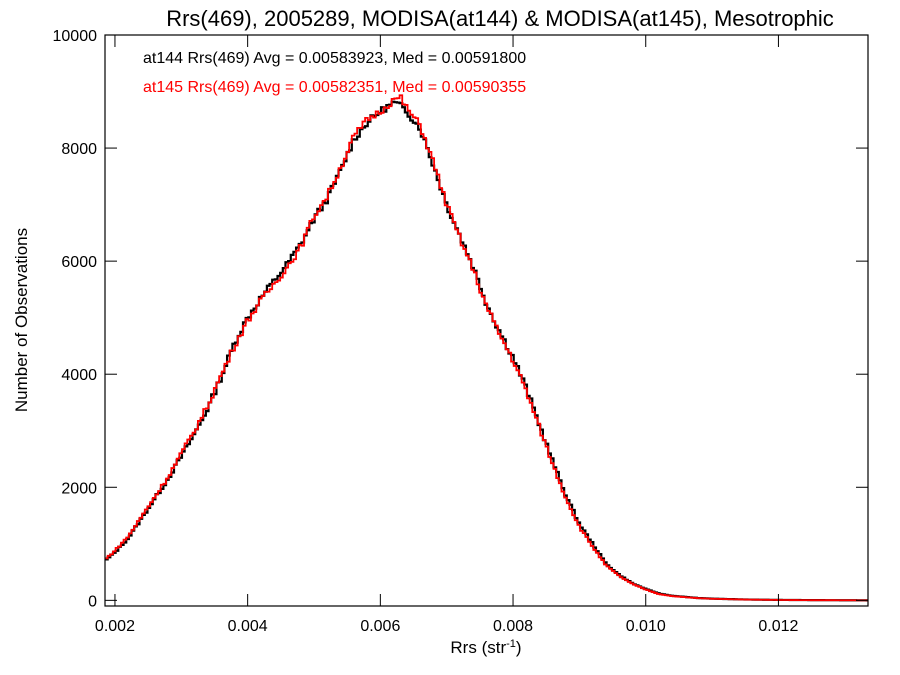 This screenshot has height=675, width=900. What do you see at coordinates (513, 626) in the screenshot?
I see `x-tick-label-3: 0.008` at bounding box center [513, 626].